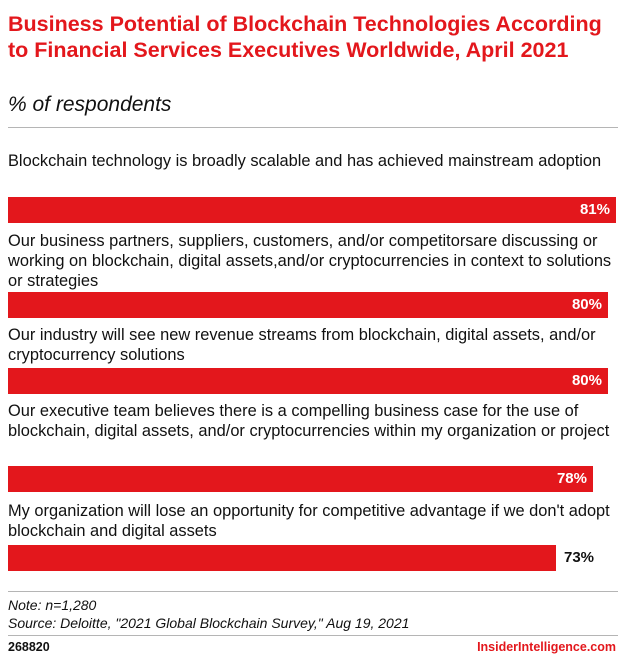 The image size is (626, 660). Describe the element at coordinates (571, 478) in the screenshot. I see `value-label: 78%` at that location.